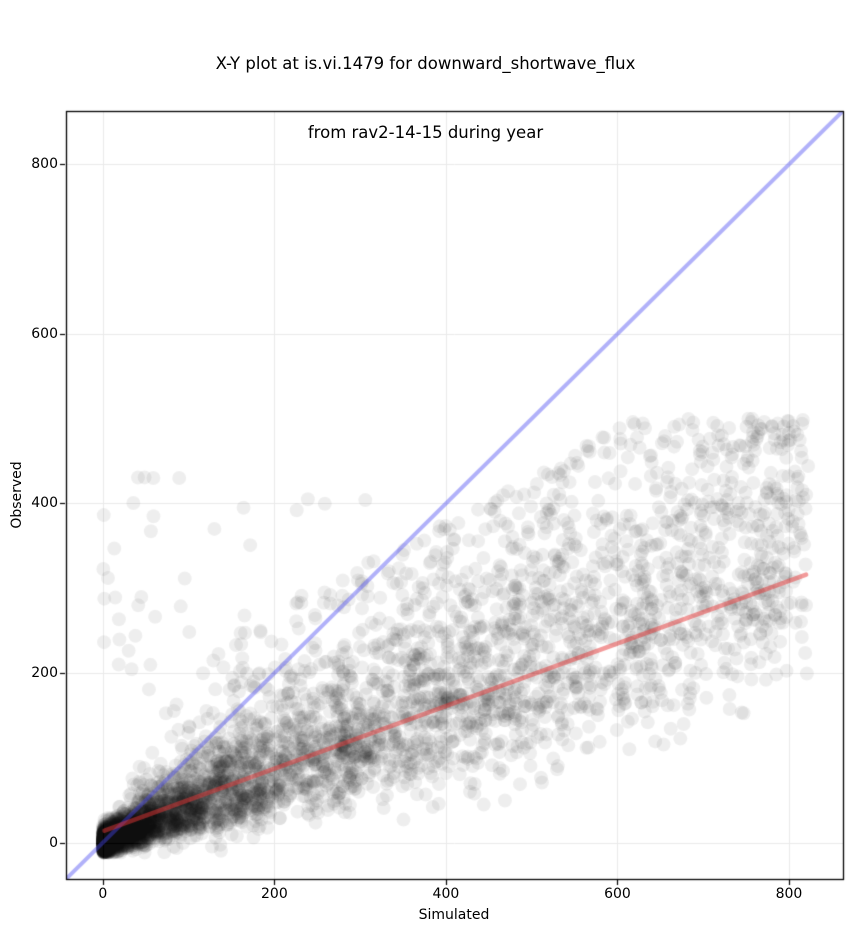  What do you see at coordinates (617, 894) in the screenshot?
I see `x-tick-label: 600` at bounding box center [617, 894].